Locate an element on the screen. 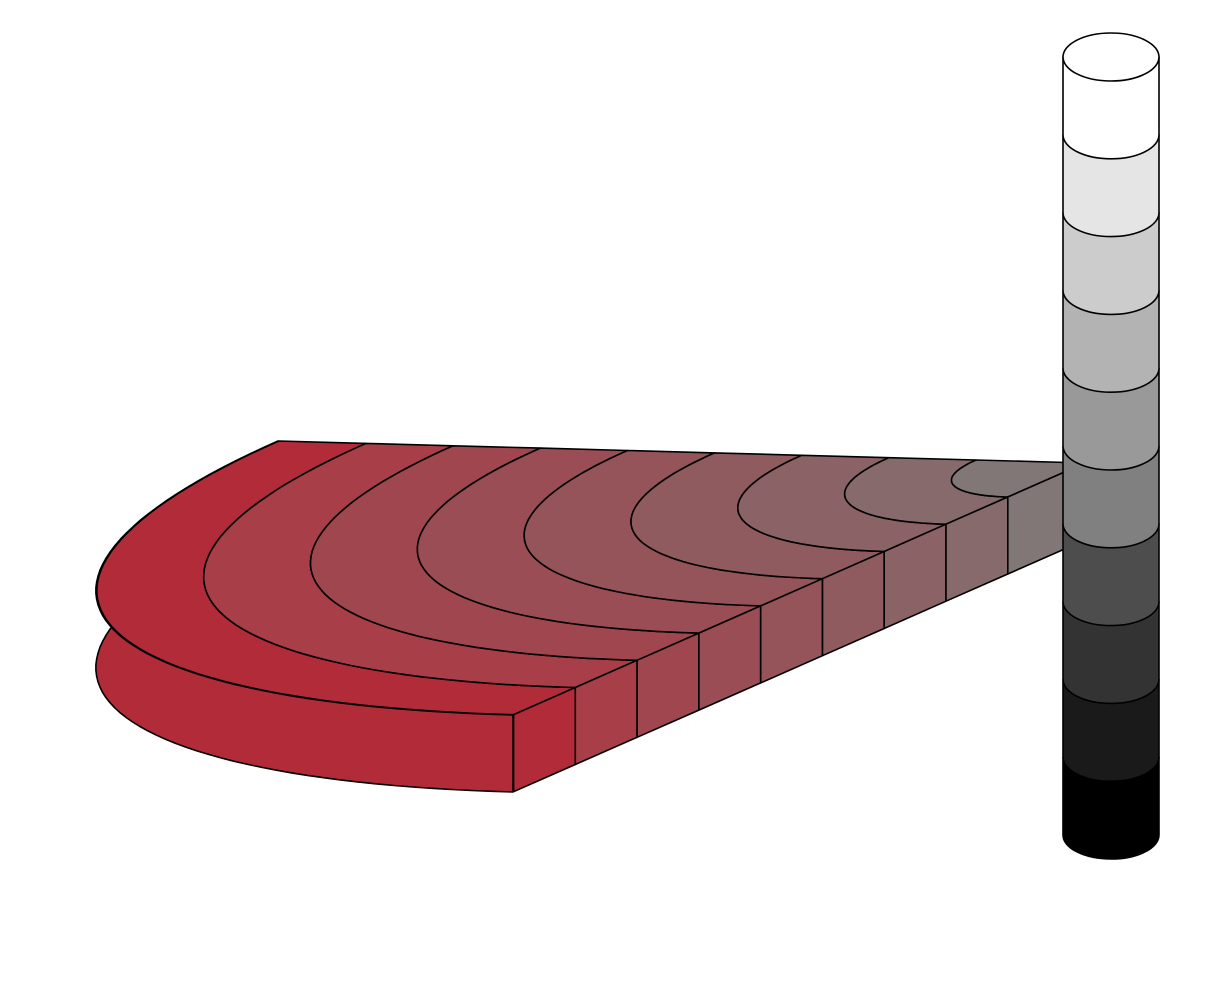 The width and height of the screenshot is (1228, 1000). slice-ring-top is located at coordinates (1018, 478).